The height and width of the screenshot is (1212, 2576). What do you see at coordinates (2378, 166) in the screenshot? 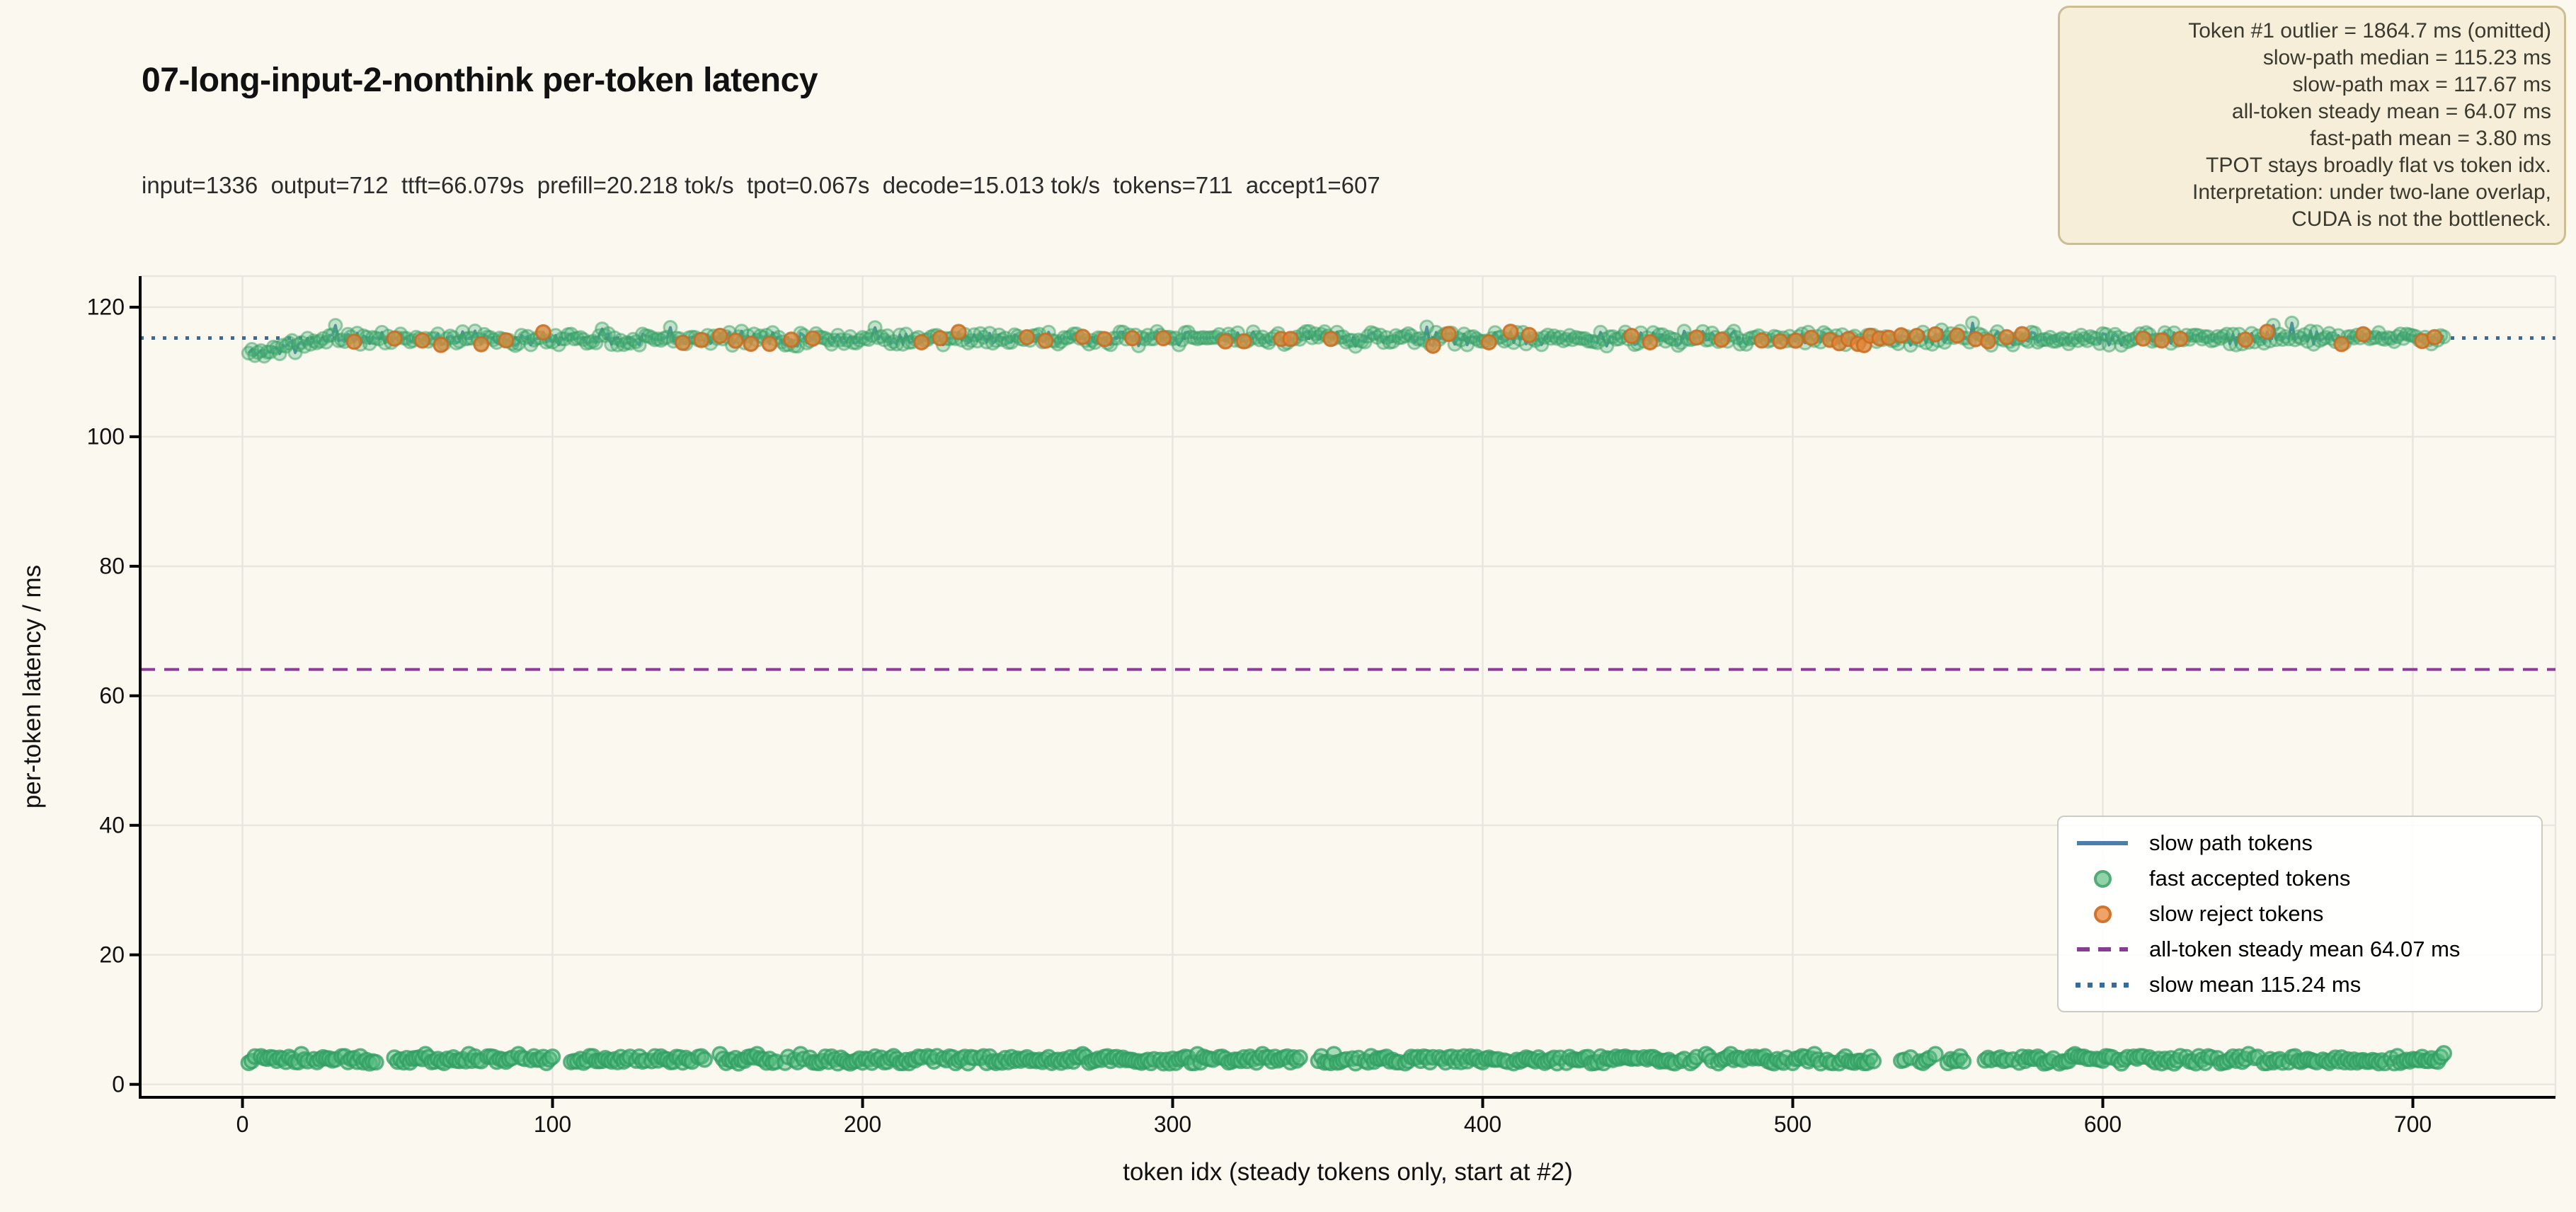
I see `annotation-line: TPOT stays broadly flat vs token idx.` at bounding box center [2378, 166].